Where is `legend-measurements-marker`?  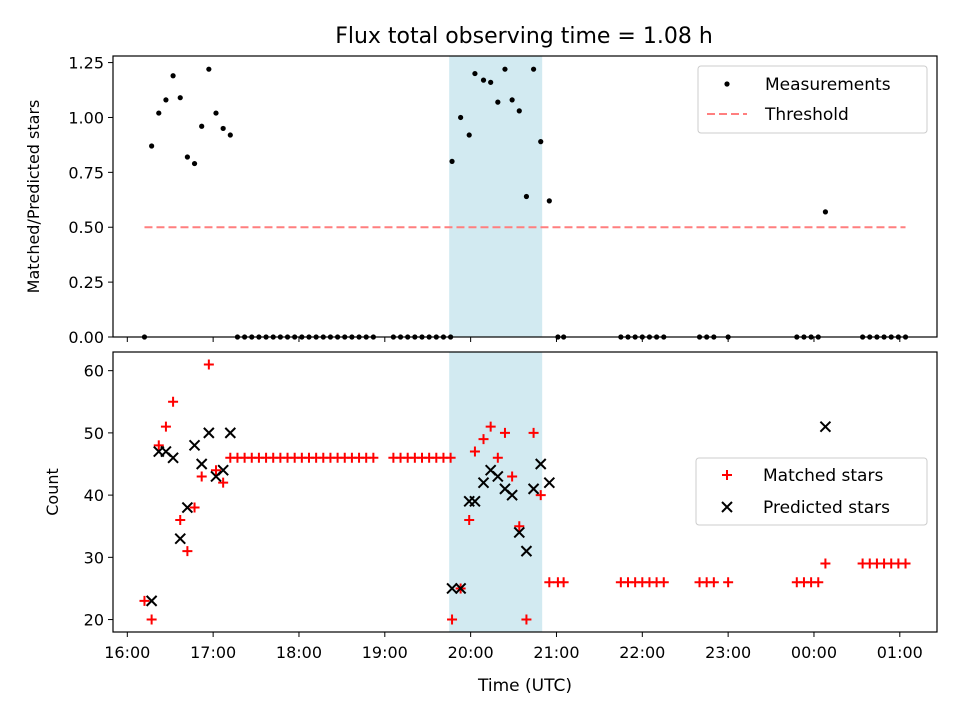
legend-measurements-marker is located at coordinates (727, 84).